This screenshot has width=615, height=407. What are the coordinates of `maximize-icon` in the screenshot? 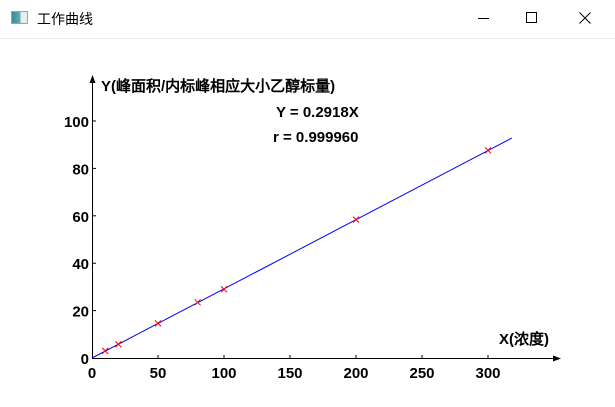 It's located at (531, 17).